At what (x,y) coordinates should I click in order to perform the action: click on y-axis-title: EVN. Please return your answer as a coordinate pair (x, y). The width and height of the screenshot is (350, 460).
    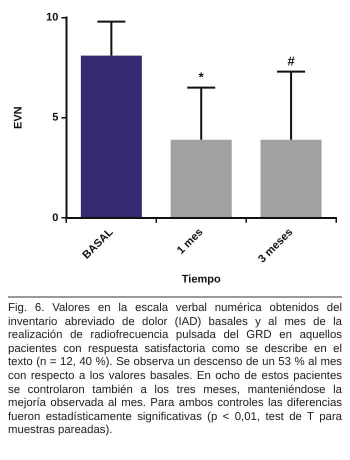
    Looking at the image, I should click on (18, 117).